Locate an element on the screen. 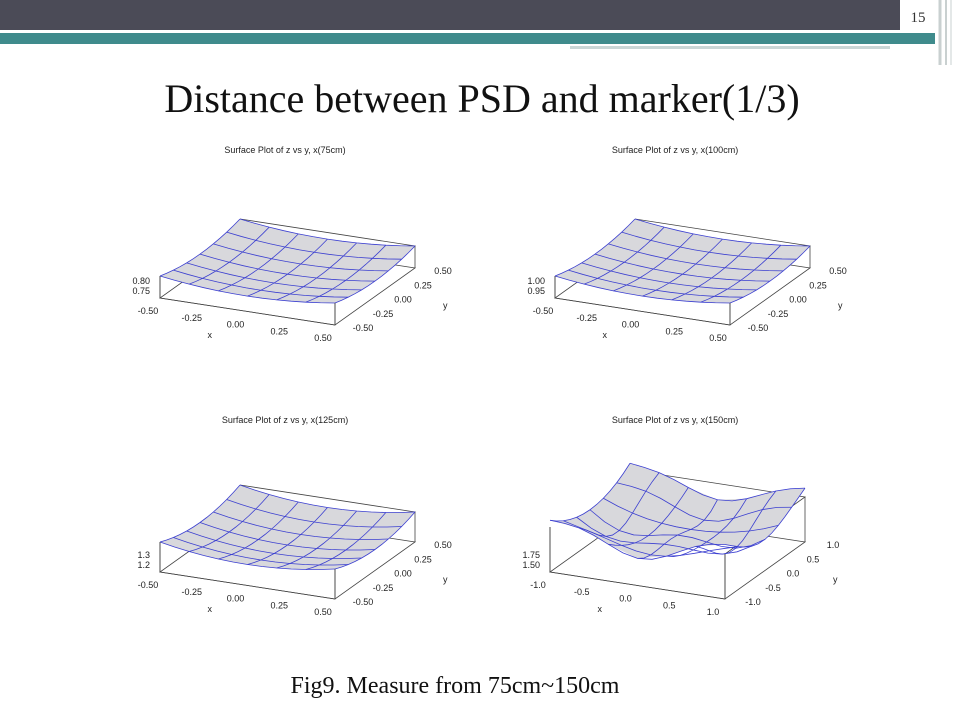 This screenshot has width=960, height=720. x-tick-label: -1.0 is located at coordinates (538, 585).